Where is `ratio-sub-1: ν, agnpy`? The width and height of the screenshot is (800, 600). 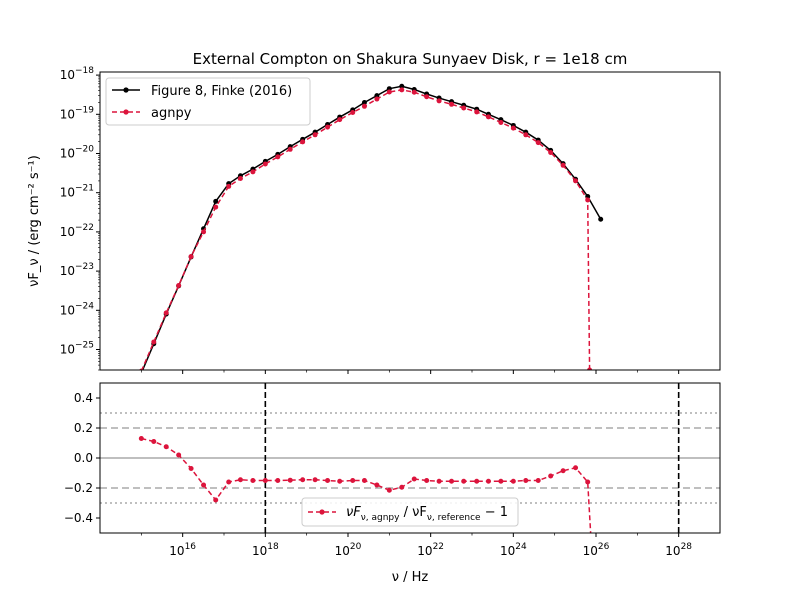
ratio-sub-1: ν, agnpy is located at coordinates (380, 518).